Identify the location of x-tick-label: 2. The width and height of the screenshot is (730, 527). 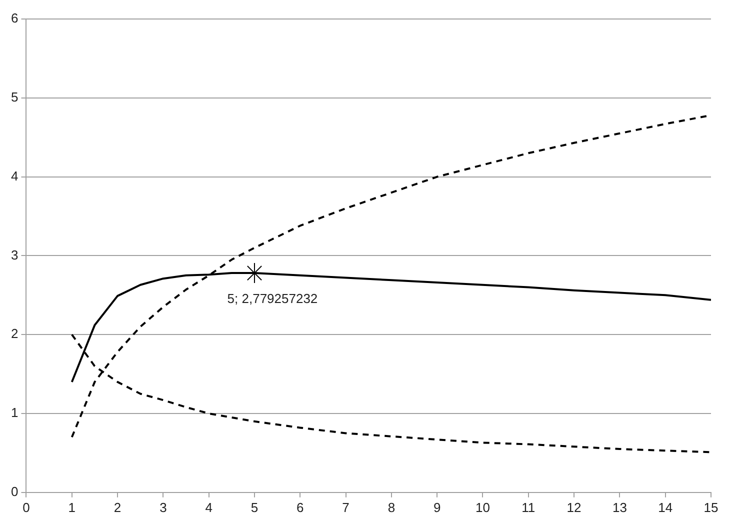
(118, 507).